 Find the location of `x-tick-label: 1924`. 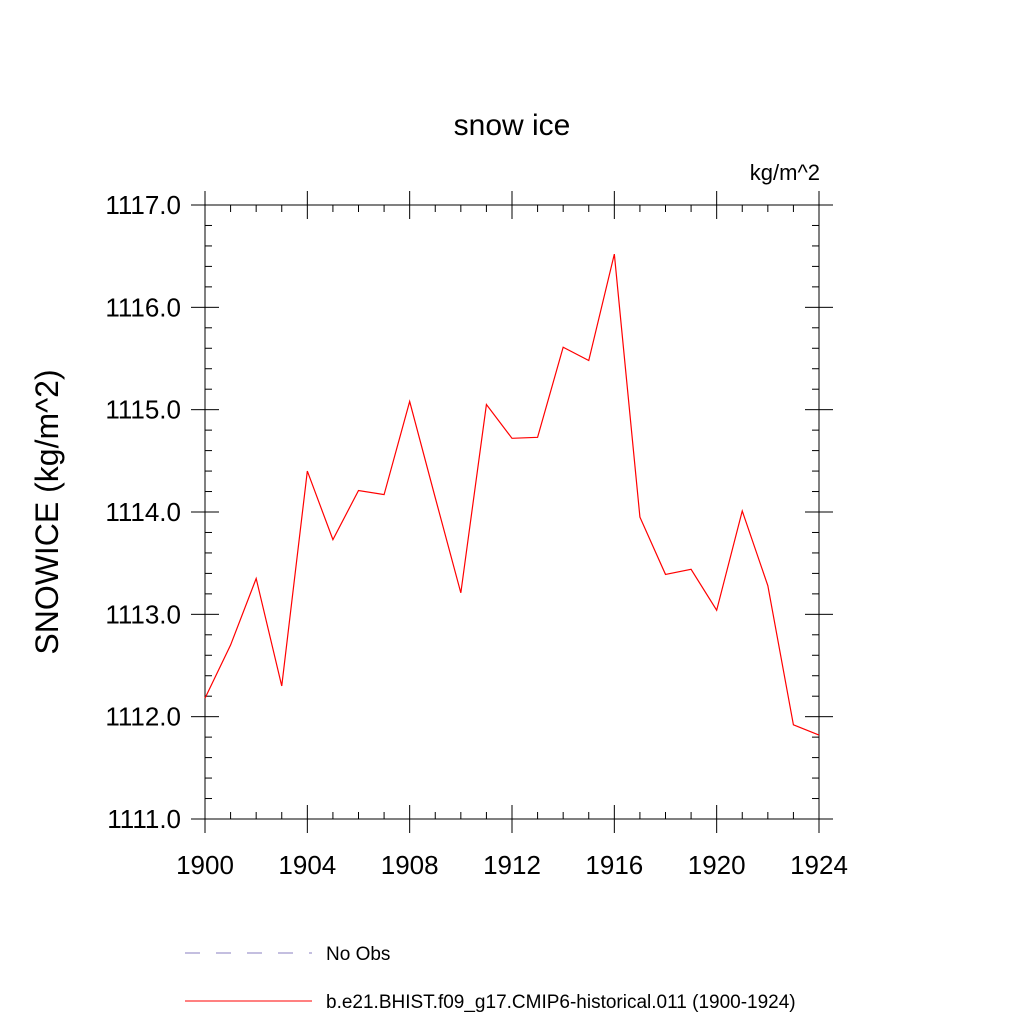

x-tick-label: 1924 is located at coordinates (819, 865).